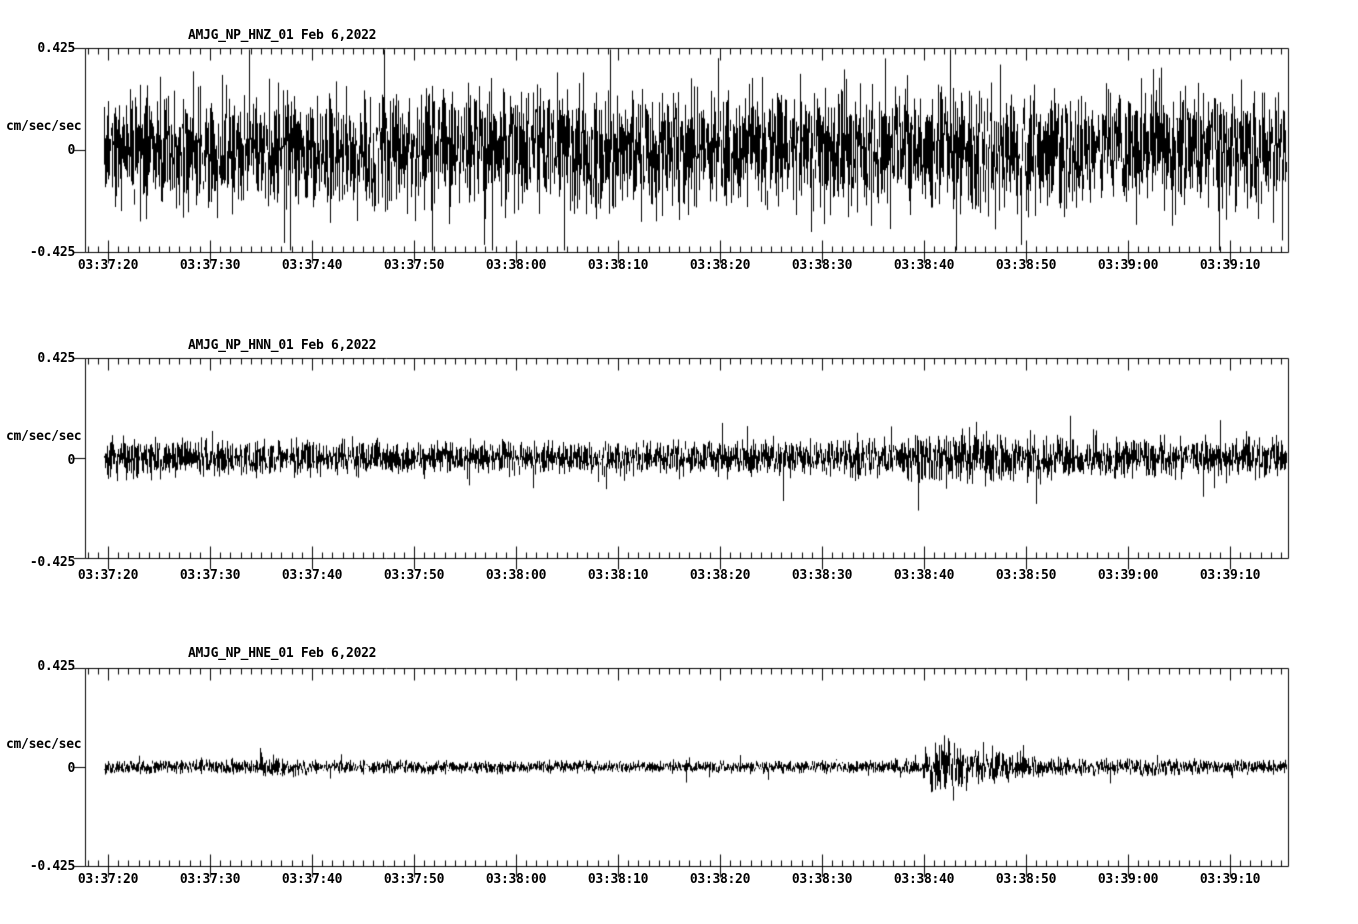  Describe the element at coordinates (44, 126) in the screenshot. I see `y-axis-unit-label-hnz: cm/sec/sec` at that location.